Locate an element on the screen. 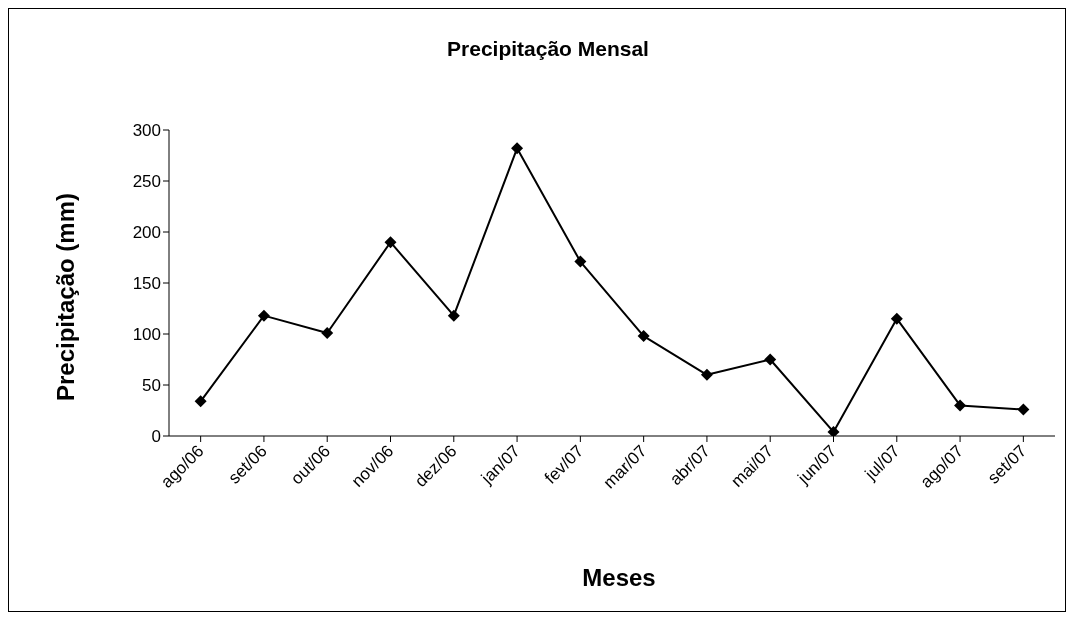 This screenshot has width=1074, height=620. chart-title: Precipitação Mensal is located at coordinates (548, 49).